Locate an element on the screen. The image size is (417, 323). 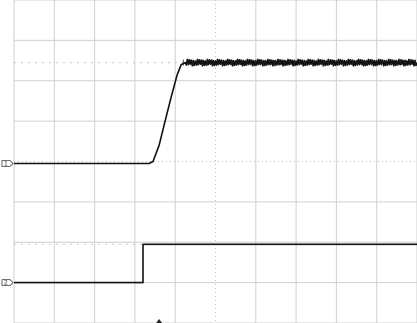
channel-2-marker-label: 2 is located at coordinates (6, 283).